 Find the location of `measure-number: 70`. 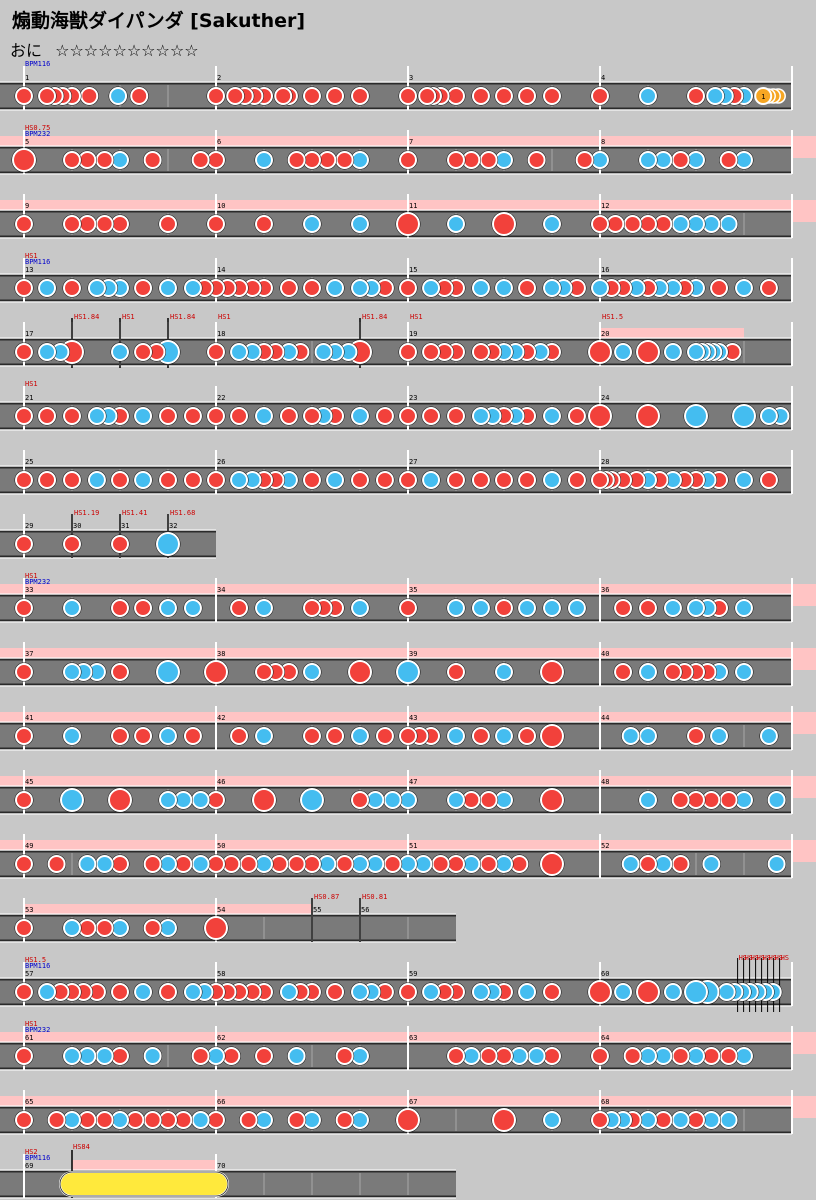

measure-number: 70 is located at coordinates (221, 1166).